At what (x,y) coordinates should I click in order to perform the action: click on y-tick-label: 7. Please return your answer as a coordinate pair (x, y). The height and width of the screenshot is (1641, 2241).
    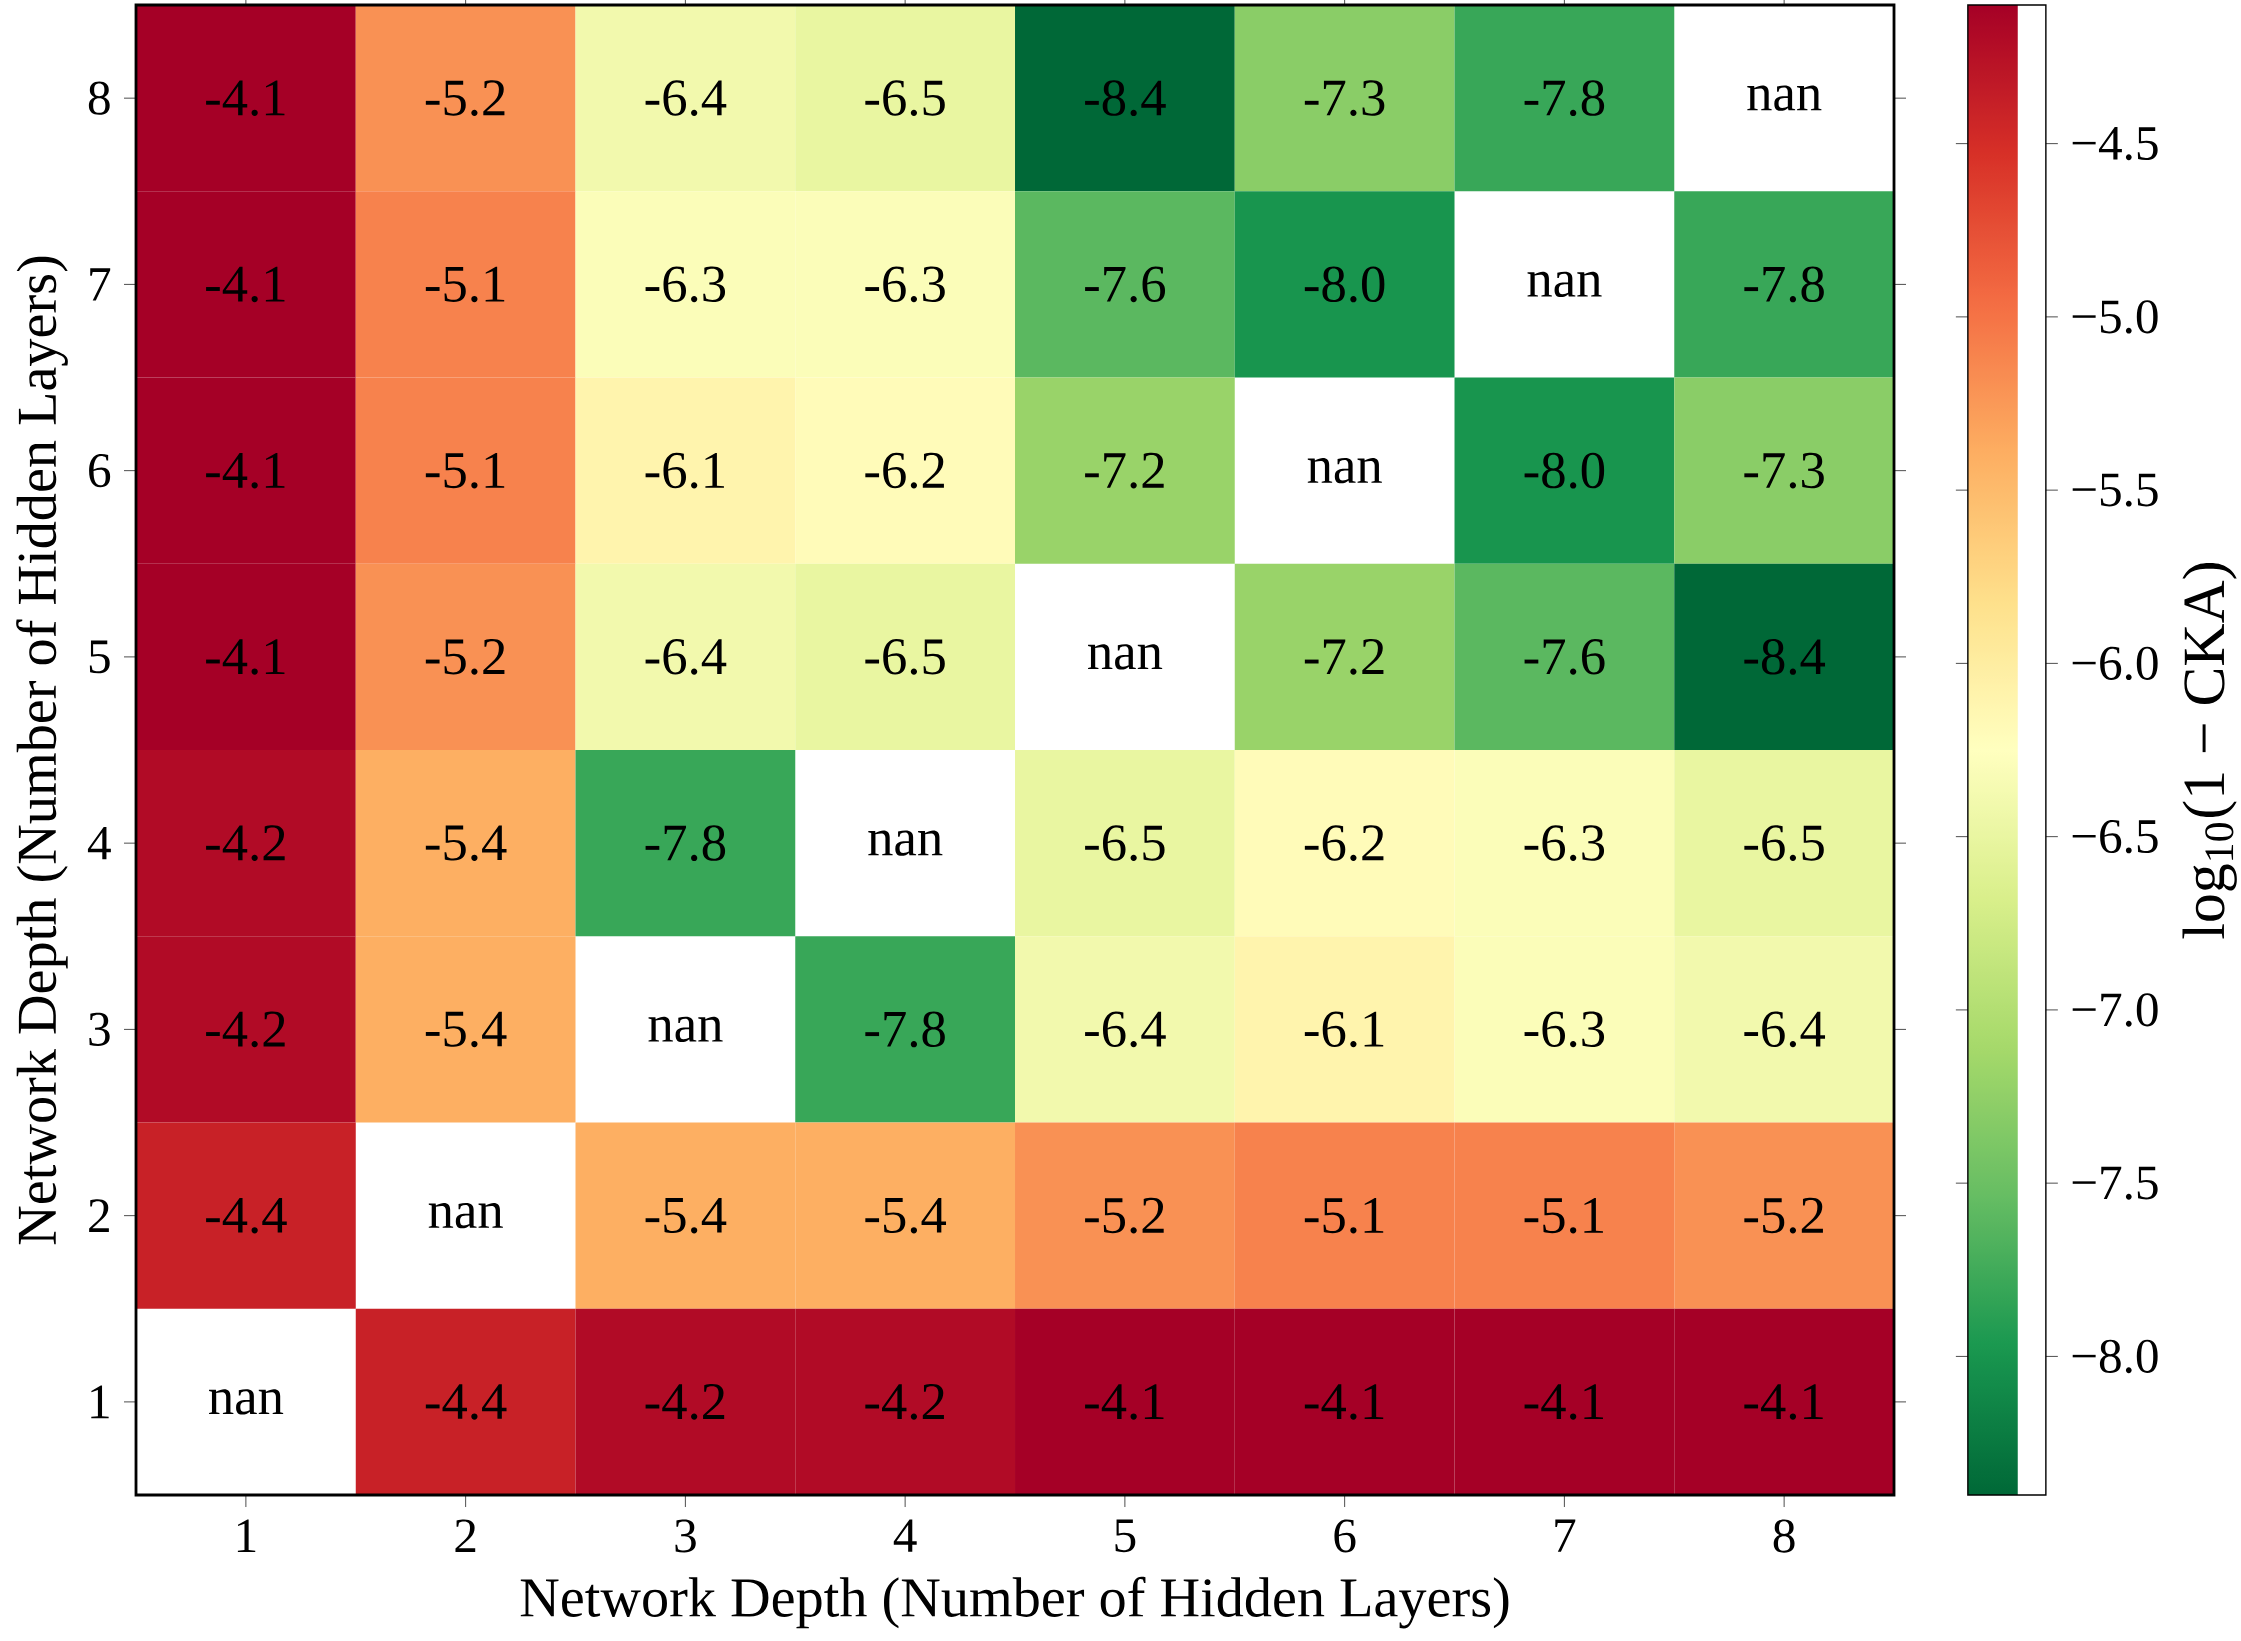
    Looking at the image, I should click on (100, 284).